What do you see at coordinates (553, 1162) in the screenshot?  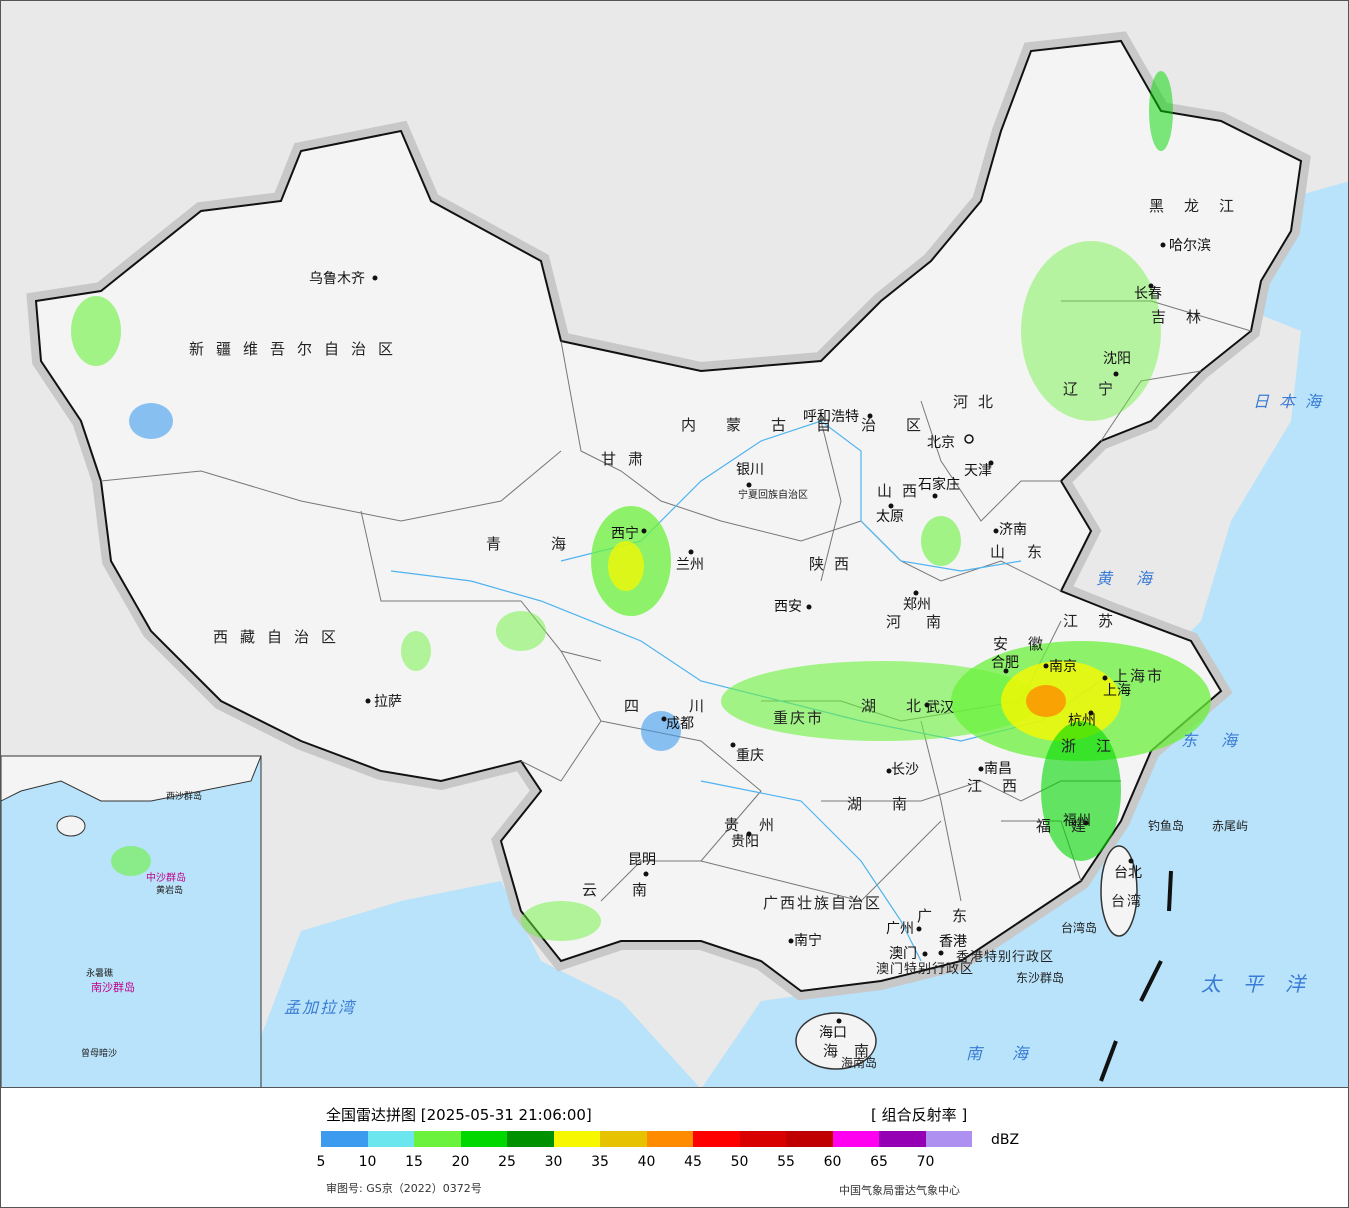 I see `color-scale-tick: 30` at bounding box center [553, 1162].